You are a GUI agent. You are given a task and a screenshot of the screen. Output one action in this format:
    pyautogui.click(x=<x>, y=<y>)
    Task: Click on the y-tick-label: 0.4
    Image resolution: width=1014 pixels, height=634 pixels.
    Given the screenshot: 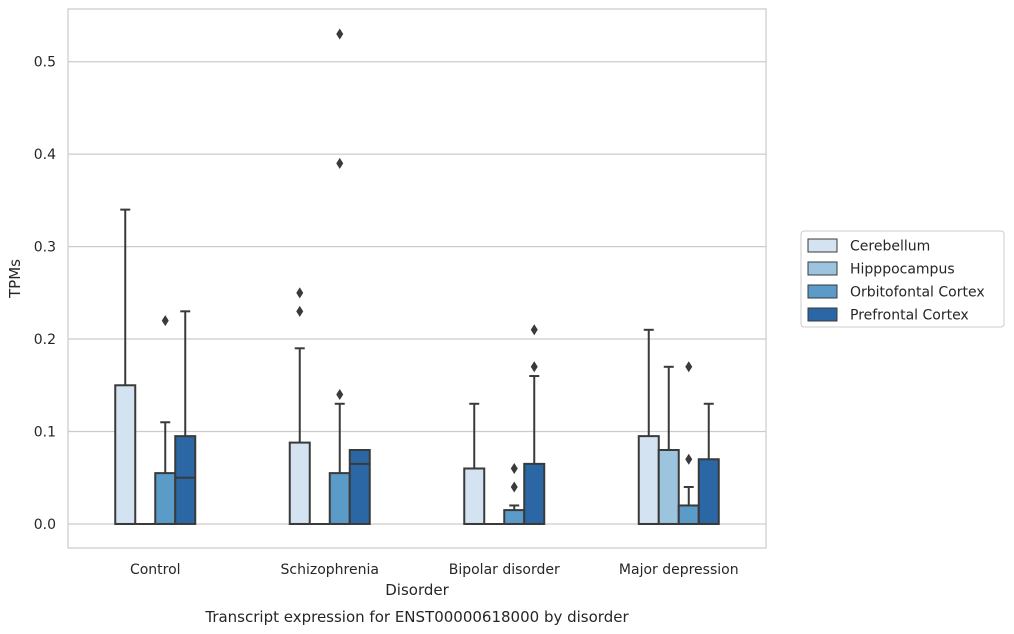 What is the action you would take?
    pyautogui.click(x=45, y=155)
    